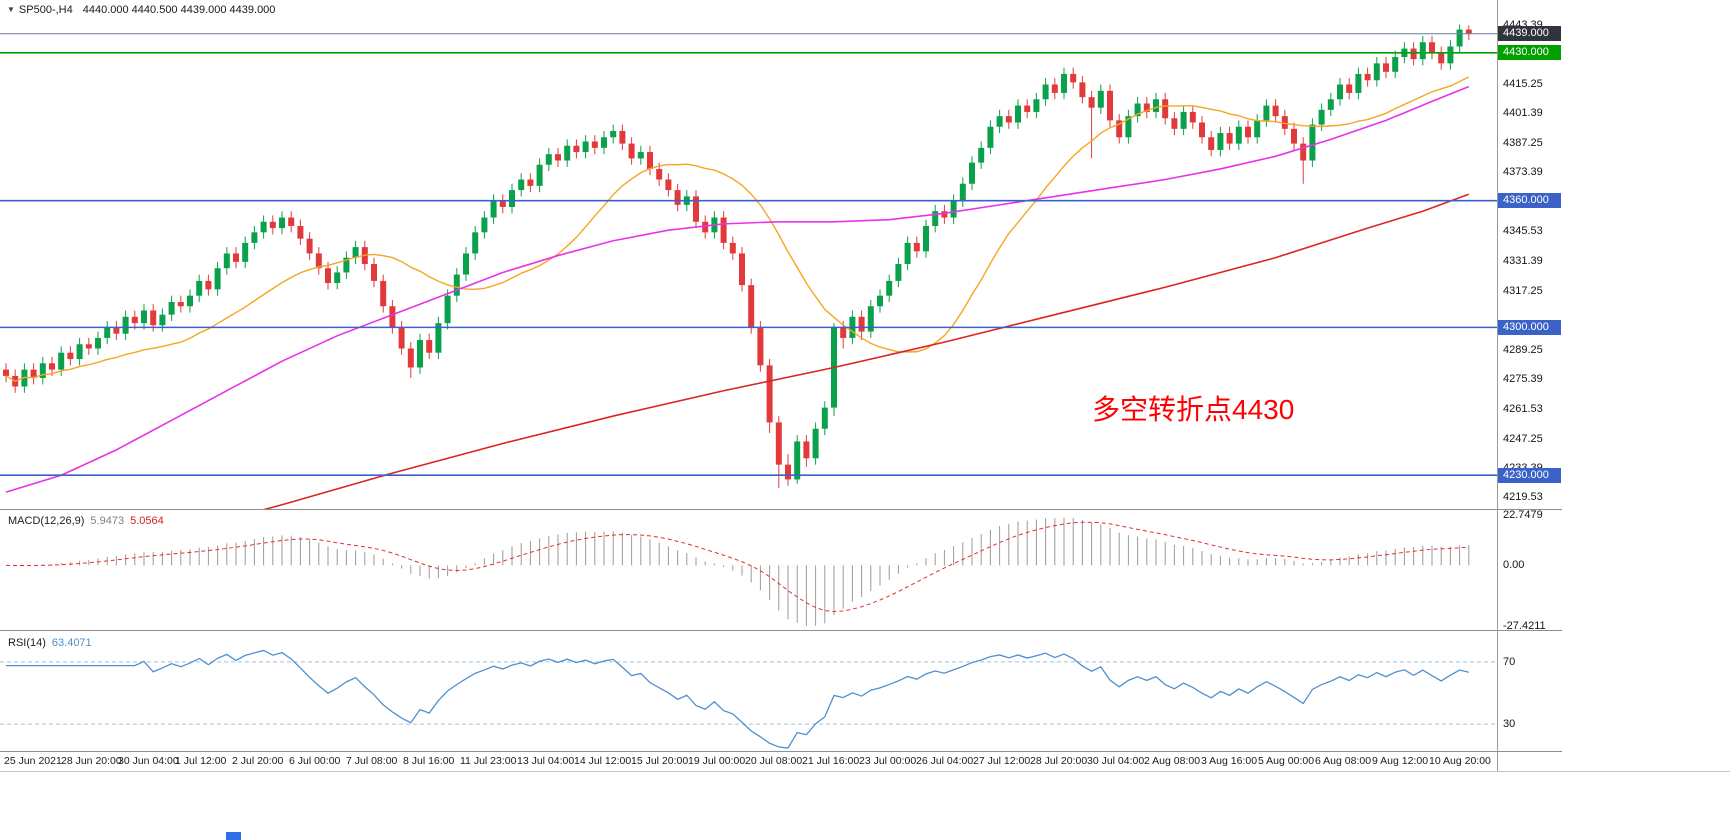  I want to click on price-badge-4439.000: 4439.000, so click(1529, 34).